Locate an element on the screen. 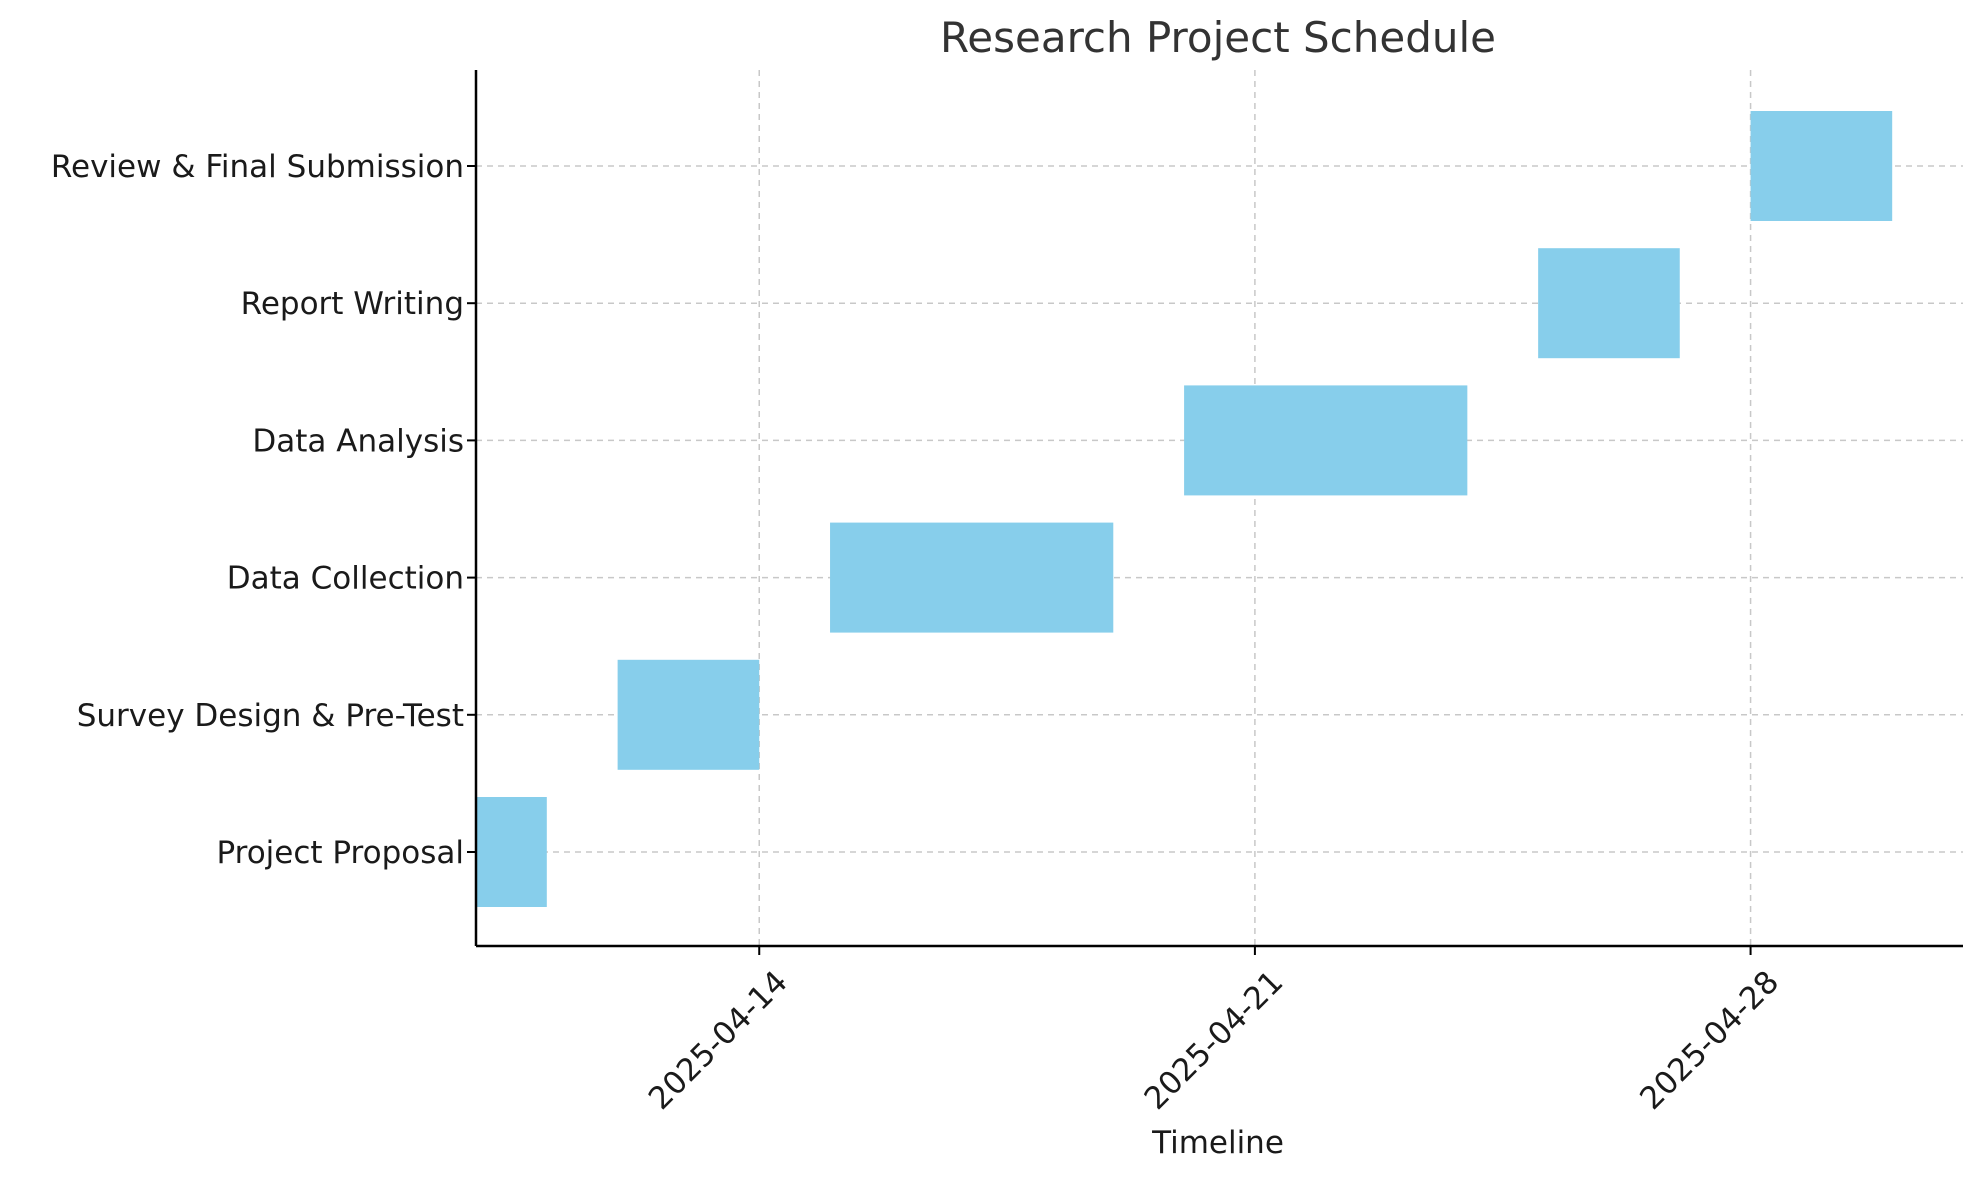 Image resolution: width=1979 pixels, height=1180 pixels. x-tick-label: 2025-04-14 is located at coordinates (718, 1040).